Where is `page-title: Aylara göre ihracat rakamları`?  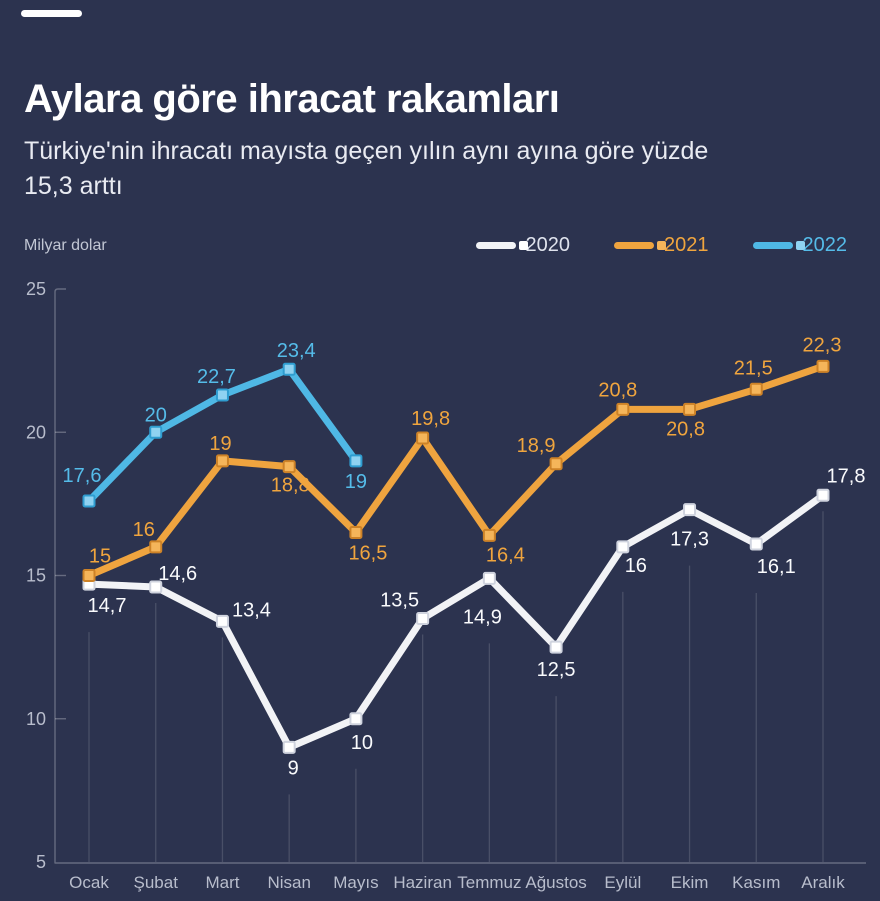 page-title: Aylara göre ihracat rakamları is located at coordinates (292, 98).